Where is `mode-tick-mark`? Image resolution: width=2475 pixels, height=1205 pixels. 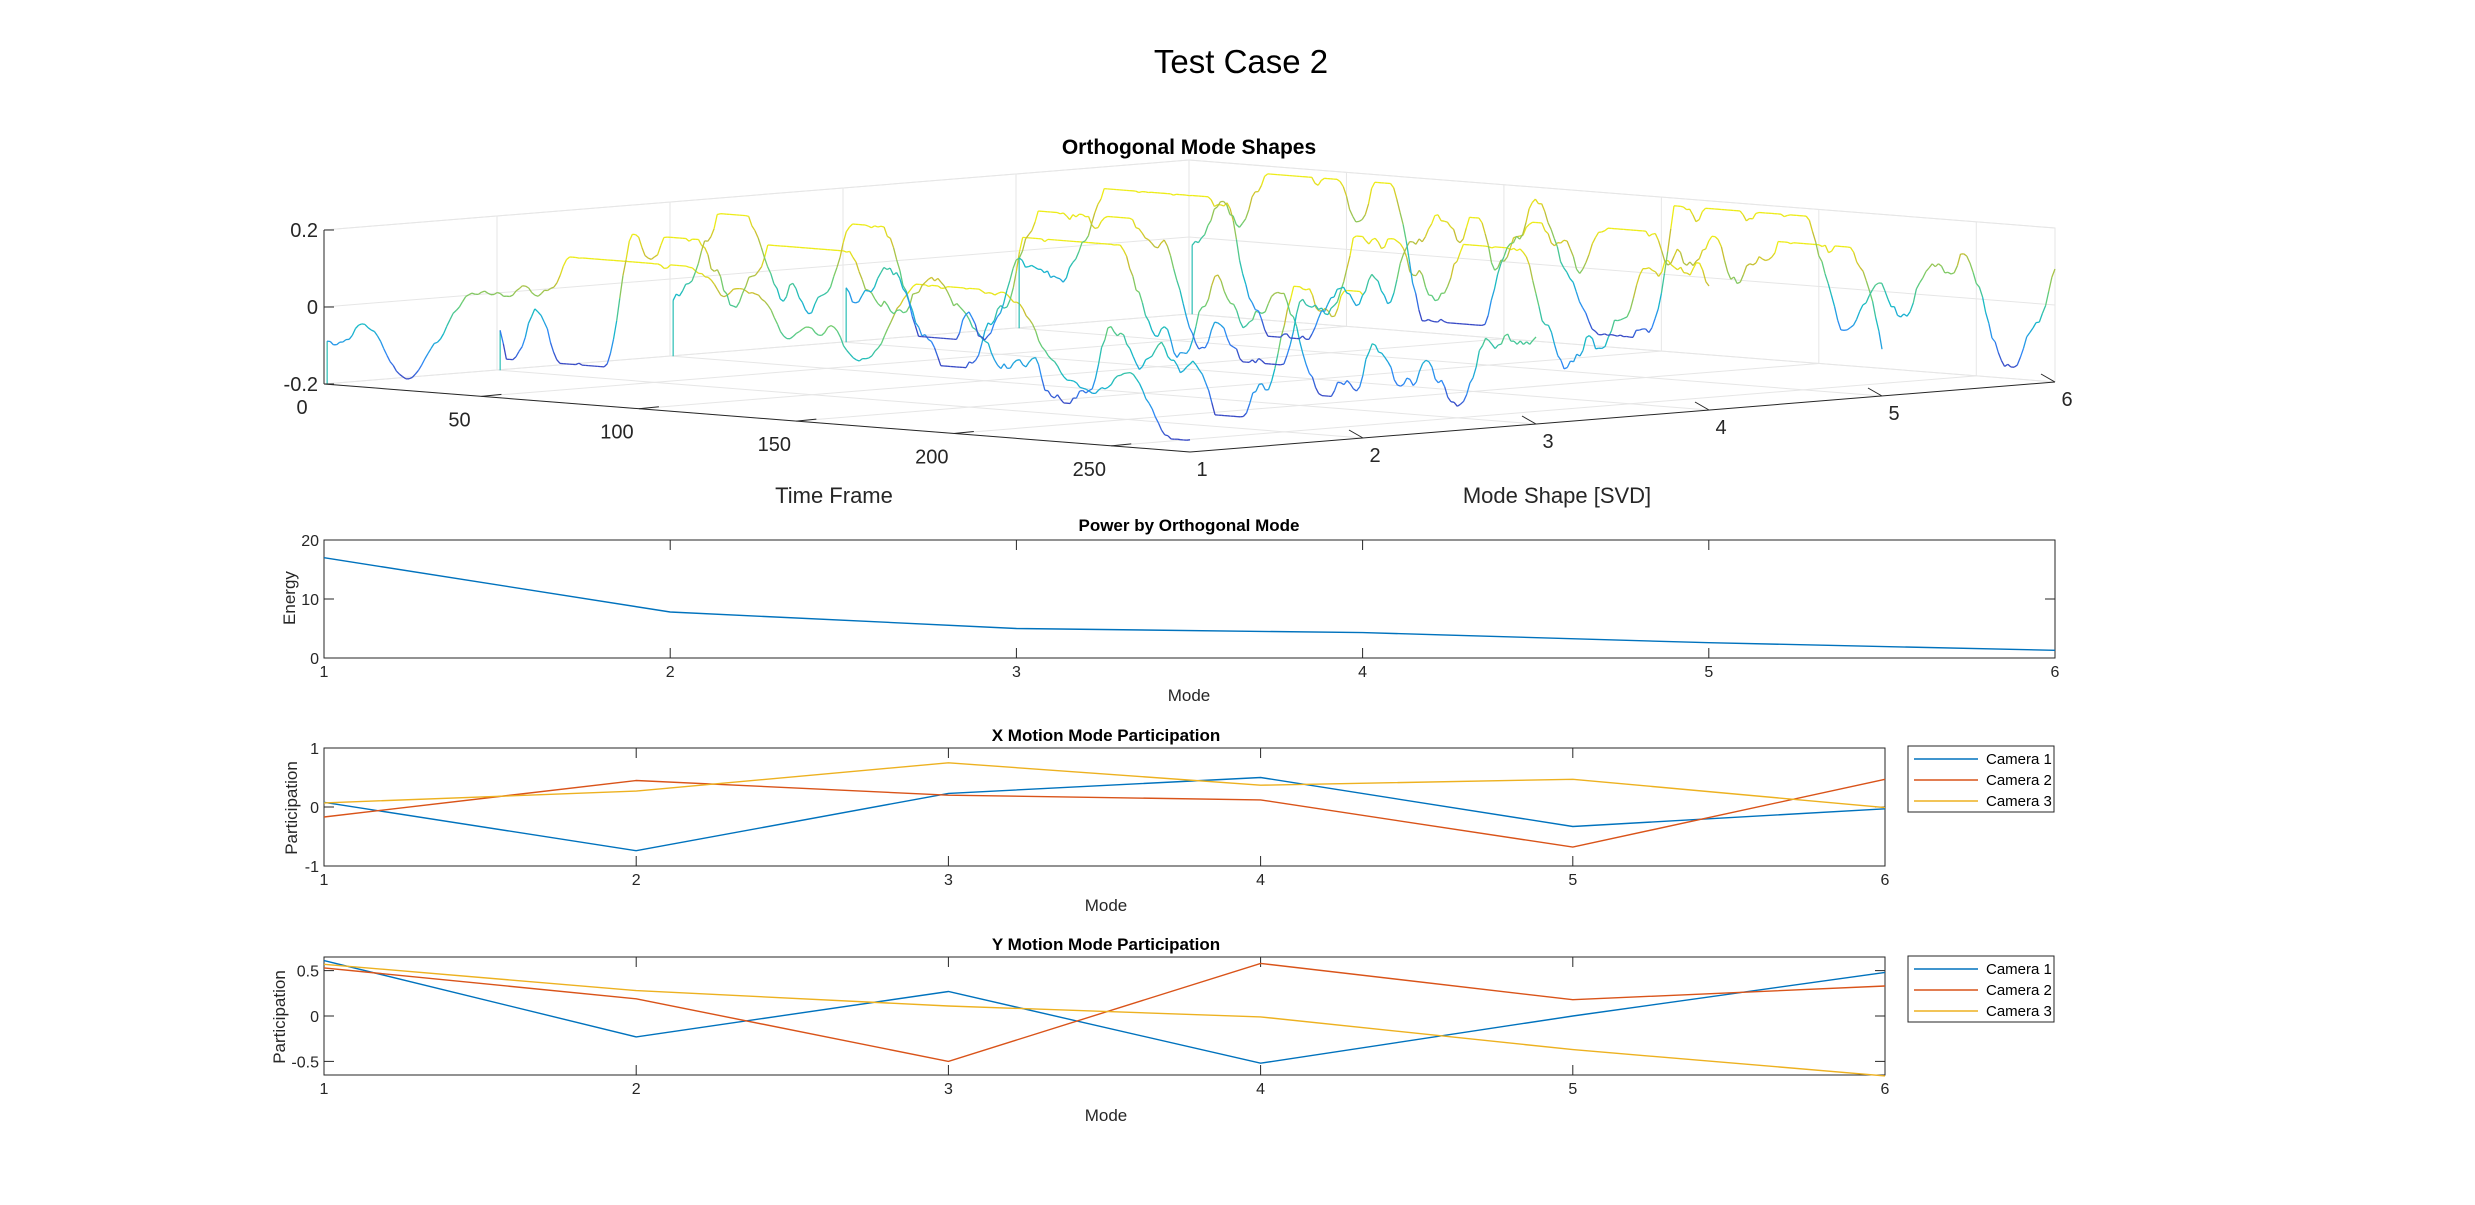 mode-tick-mark is located at coordinates (1529, 420).